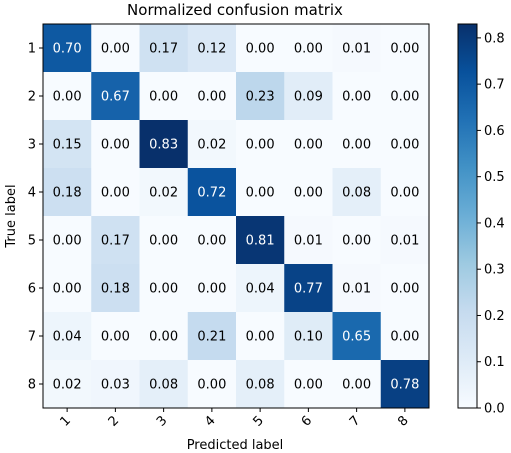  What do you see at coordinates (234, 419) in the screenshot?
I see `x-axis-ticks: 1 2 3 4 5 6 7 8` at bounding box center [234, 419].